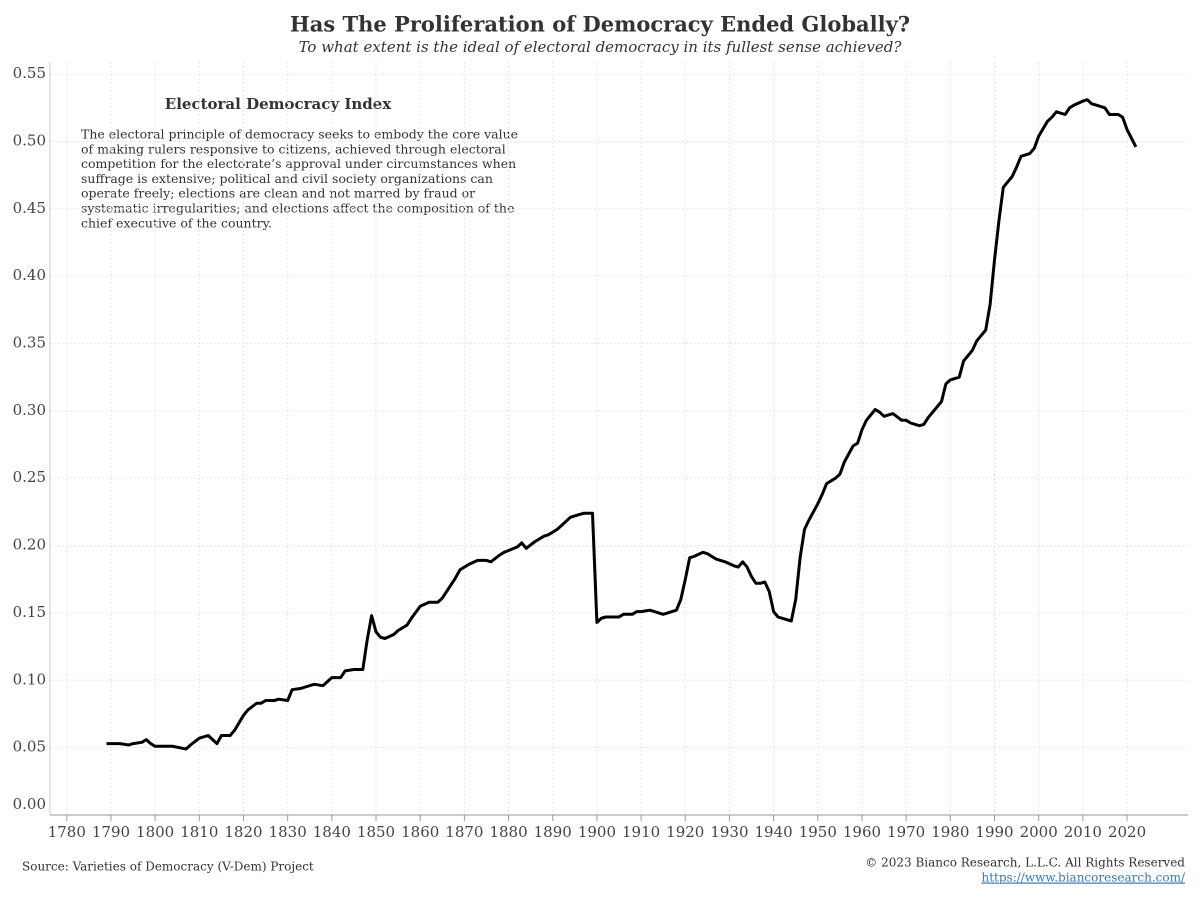 This screenshot has height=900, width=1200. I want to click on x-tick-label: 1930, so click(729, 832).